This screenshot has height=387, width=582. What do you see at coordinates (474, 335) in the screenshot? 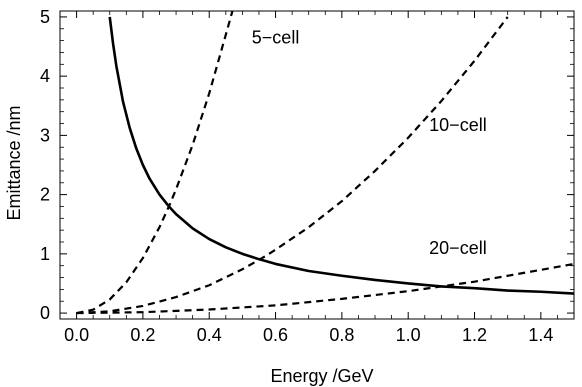
I see `x-tick-label: 1.2` at bounding box center [474, 335].